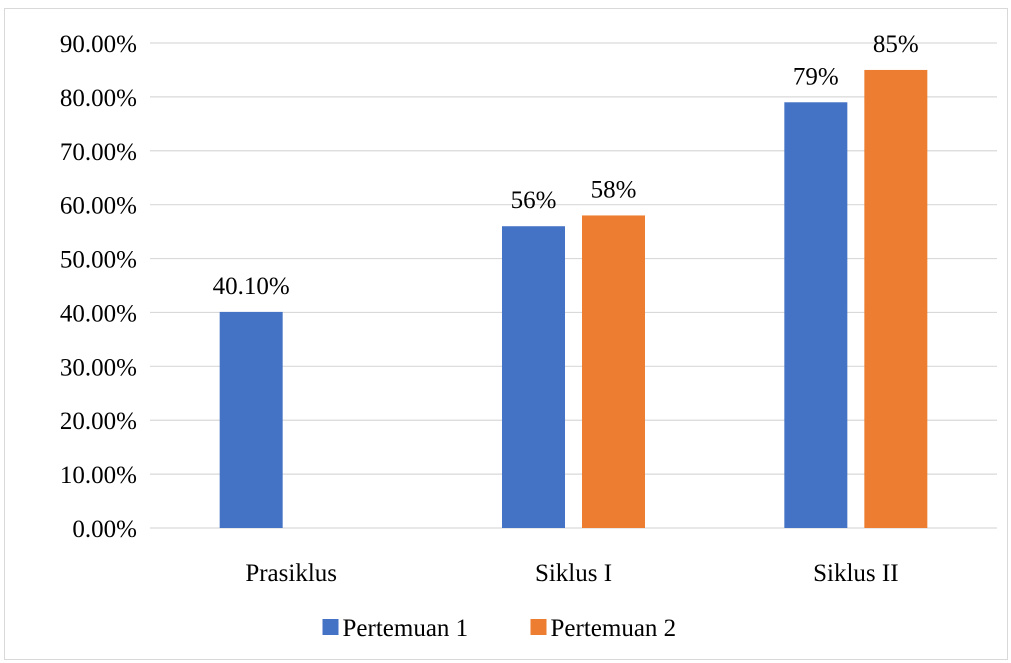 The image size is (1011, 663). What do you see at coordinates (614, 628) in the screenshot?
I see `legend-label: Pertemuan 2` at bounding box center [614, 628].